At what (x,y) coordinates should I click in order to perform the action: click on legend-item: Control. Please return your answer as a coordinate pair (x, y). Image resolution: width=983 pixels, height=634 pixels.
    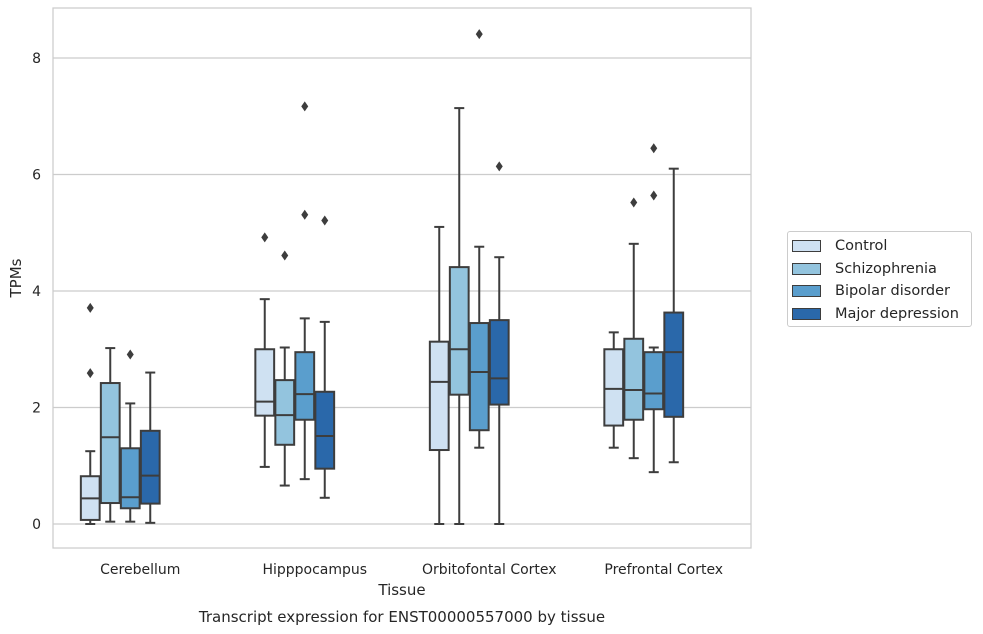
    Looking at the image, I should click on (881, 246).